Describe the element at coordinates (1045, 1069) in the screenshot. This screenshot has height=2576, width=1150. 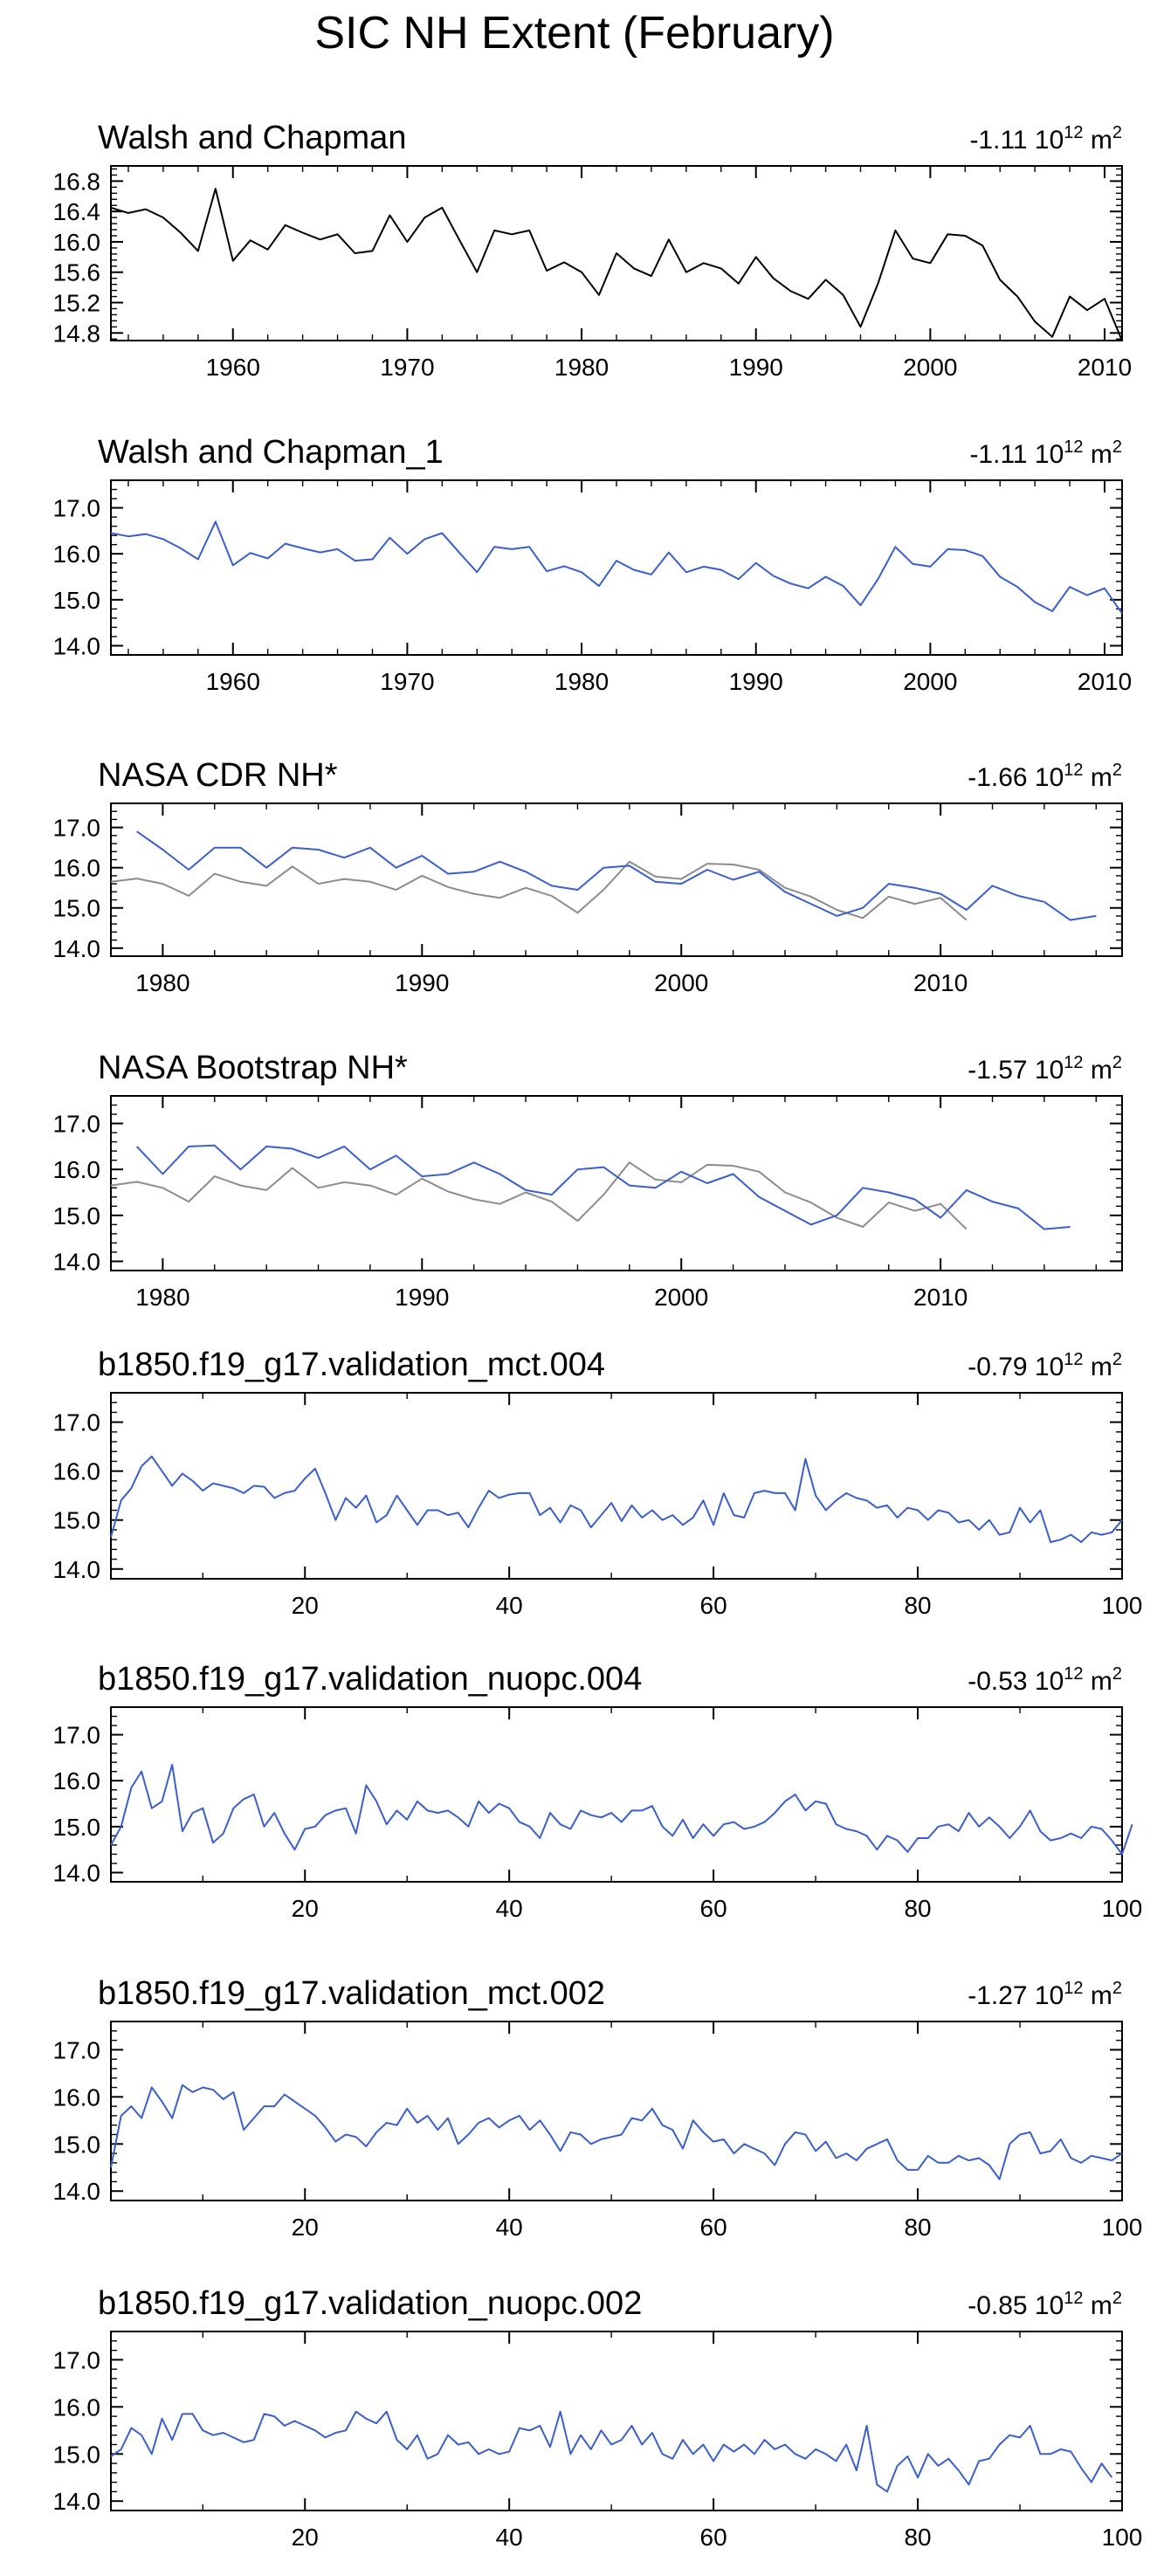
I see `panel-trend: -1.57 1012 m2` at that location.